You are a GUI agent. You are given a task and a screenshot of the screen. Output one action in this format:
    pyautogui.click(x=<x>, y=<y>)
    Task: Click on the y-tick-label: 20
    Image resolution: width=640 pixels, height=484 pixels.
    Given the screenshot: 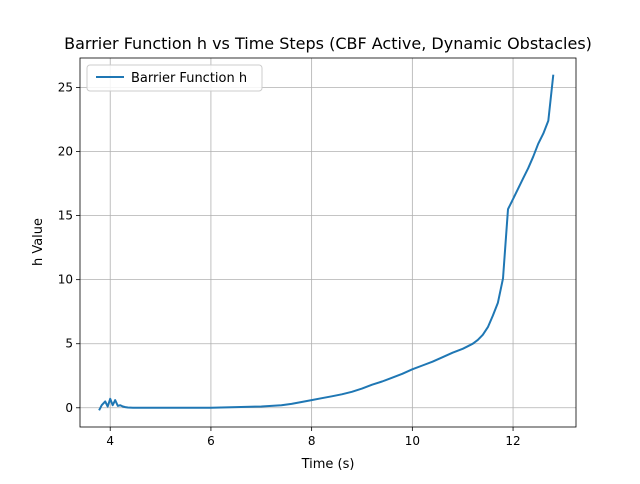 What is the action you would take?
    pyautogui.click(x=65, y=152)
    